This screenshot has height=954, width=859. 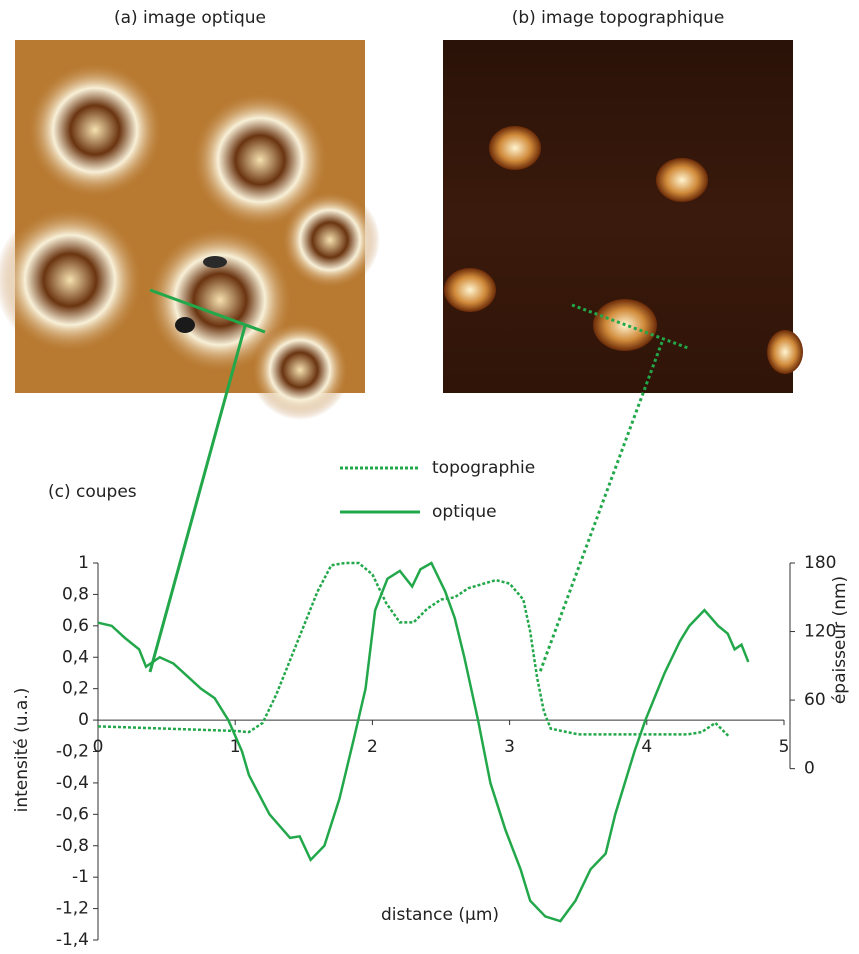 What do you see at coordinates (72, 814) in the screenshot?
I see `y-tick-label: -0,6` at bounding box center [72, 814].